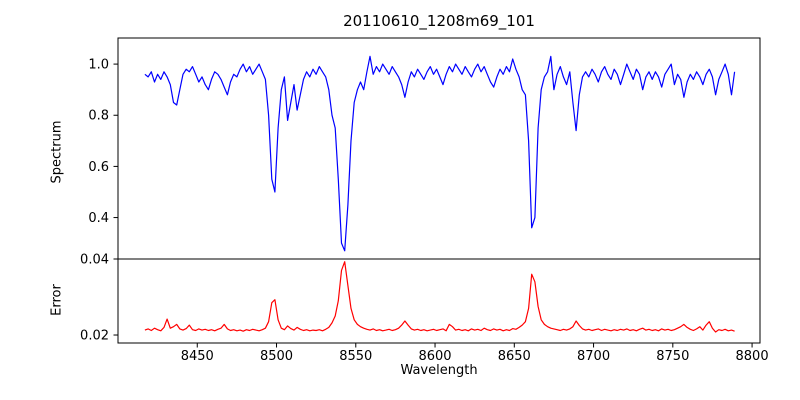 This screenshot has width=800, height=400. What do you see at coordinates (94, 260) in the screenshot?
I see `y-tick-label: 0.04` at bounding box center [94, 260].